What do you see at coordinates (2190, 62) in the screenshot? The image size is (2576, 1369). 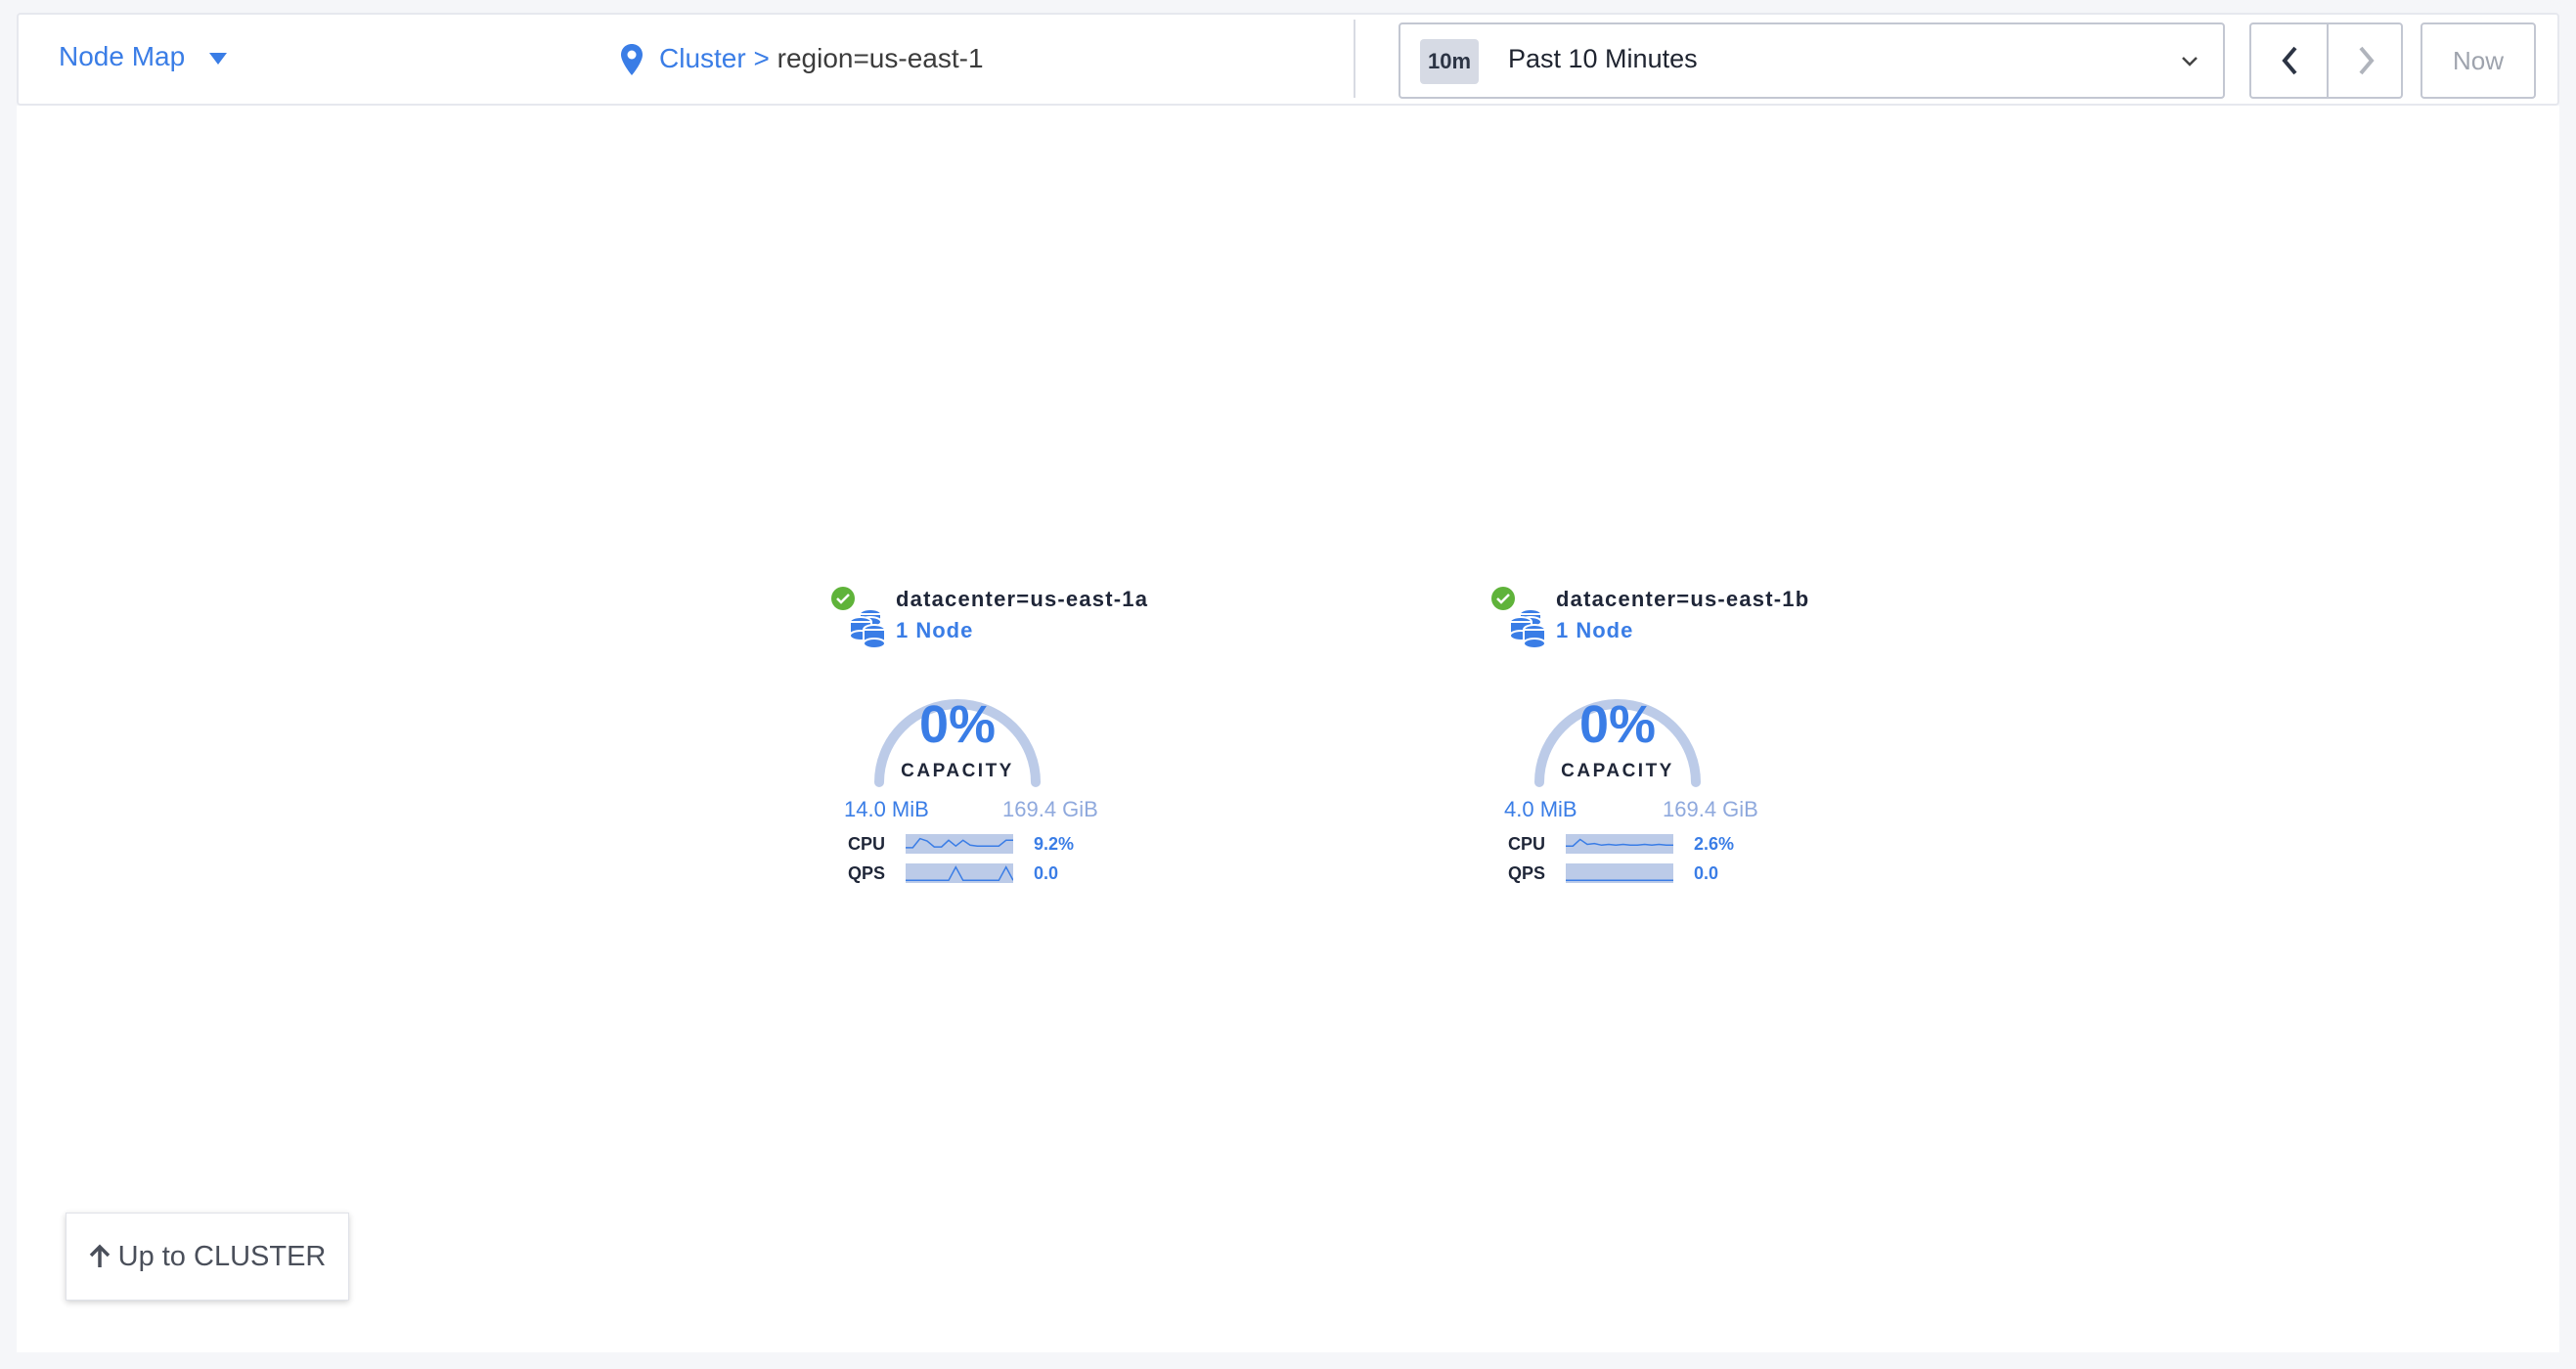 I see `chevron-down-icon` at bounding box center [2190, 62].